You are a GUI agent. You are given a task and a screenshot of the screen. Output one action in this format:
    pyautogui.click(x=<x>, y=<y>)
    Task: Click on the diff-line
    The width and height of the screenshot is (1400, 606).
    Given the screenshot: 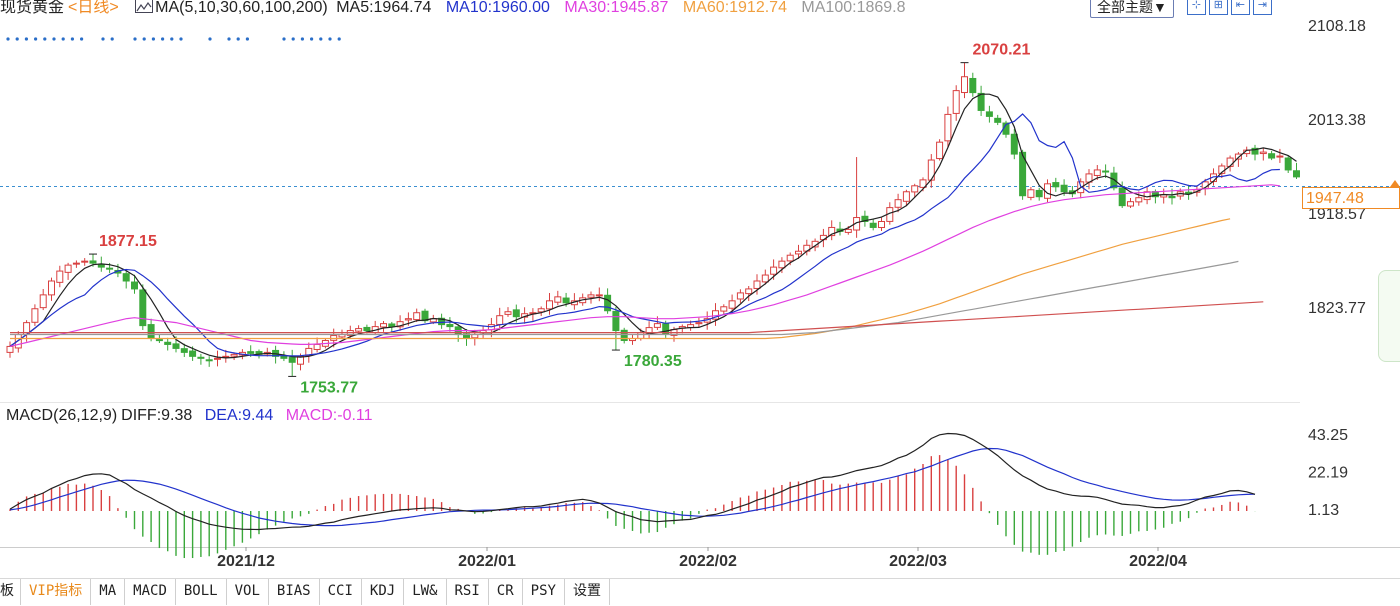 What is the action you would take?
    pyautogui.click(x=632, y=481)
    